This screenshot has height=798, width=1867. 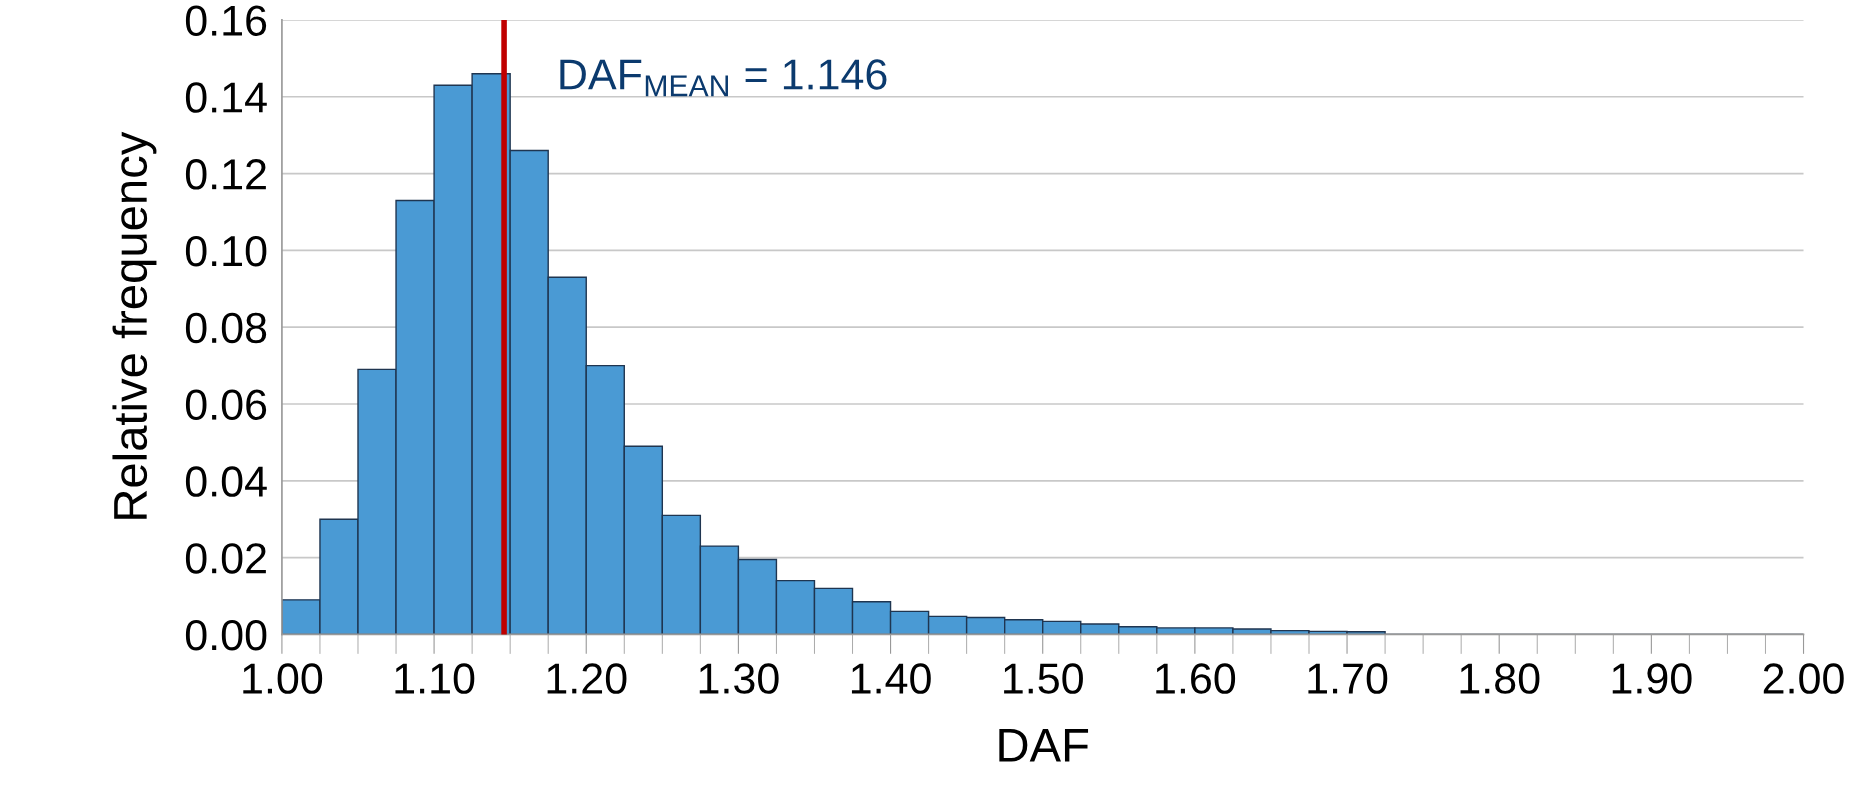 What do you see at coordinates (225, 174) in the screenshot?
I see `y-tick-label: 0.12` at bounding box center [225, 174].